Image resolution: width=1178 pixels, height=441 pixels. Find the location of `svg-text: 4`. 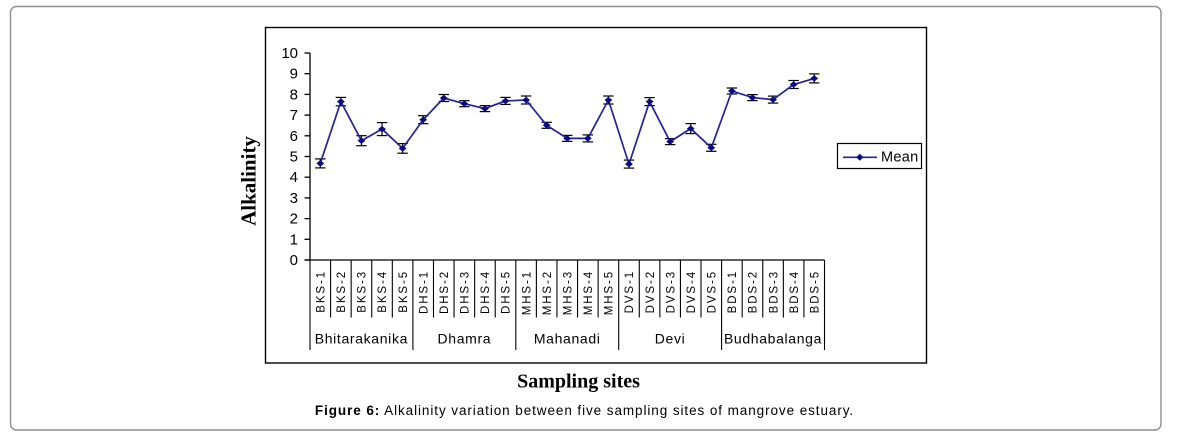

svg-text: 4 is located at coordinates (294, 177).